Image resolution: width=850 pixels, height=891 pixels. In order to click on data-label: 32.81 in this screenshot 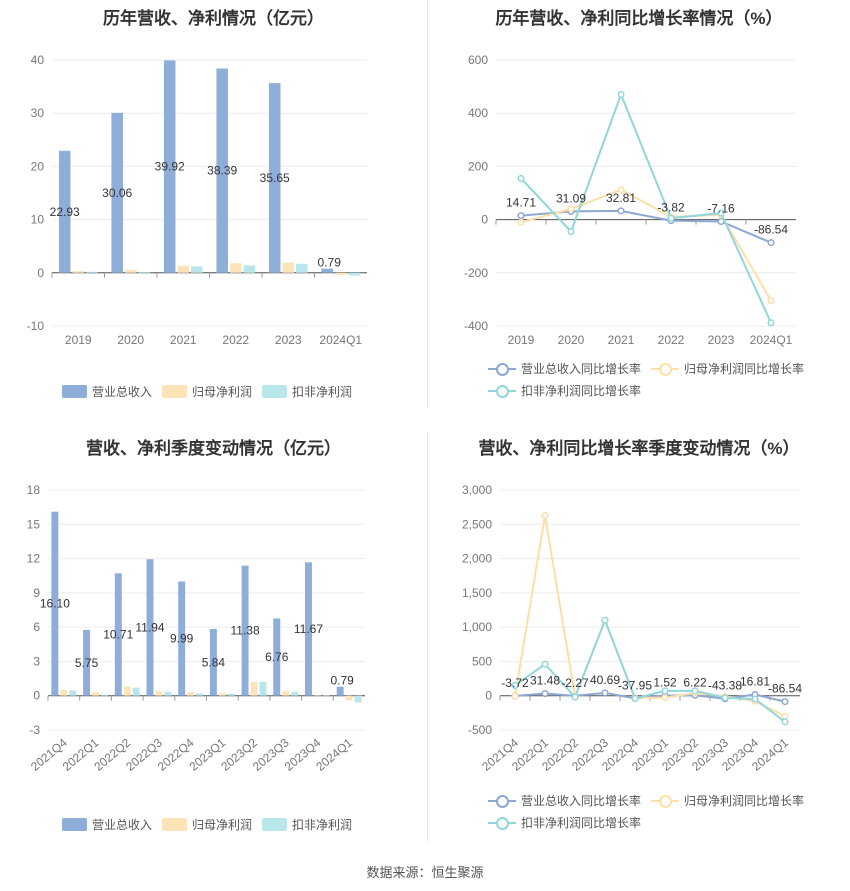, I will do `click(621, 198)`.